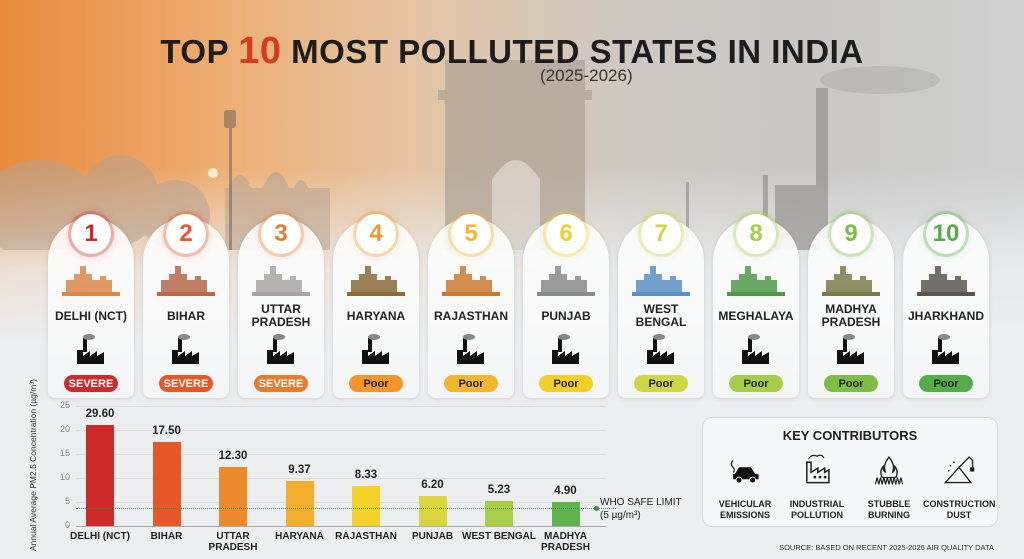 Image resolution: width=1024 pixels, height=559 pixels. What do you see at coordinates (186, 306) in the screenshot?
I see `state-card-2: 2 BIHAR SEVERE` at bounding box center [186, 306].